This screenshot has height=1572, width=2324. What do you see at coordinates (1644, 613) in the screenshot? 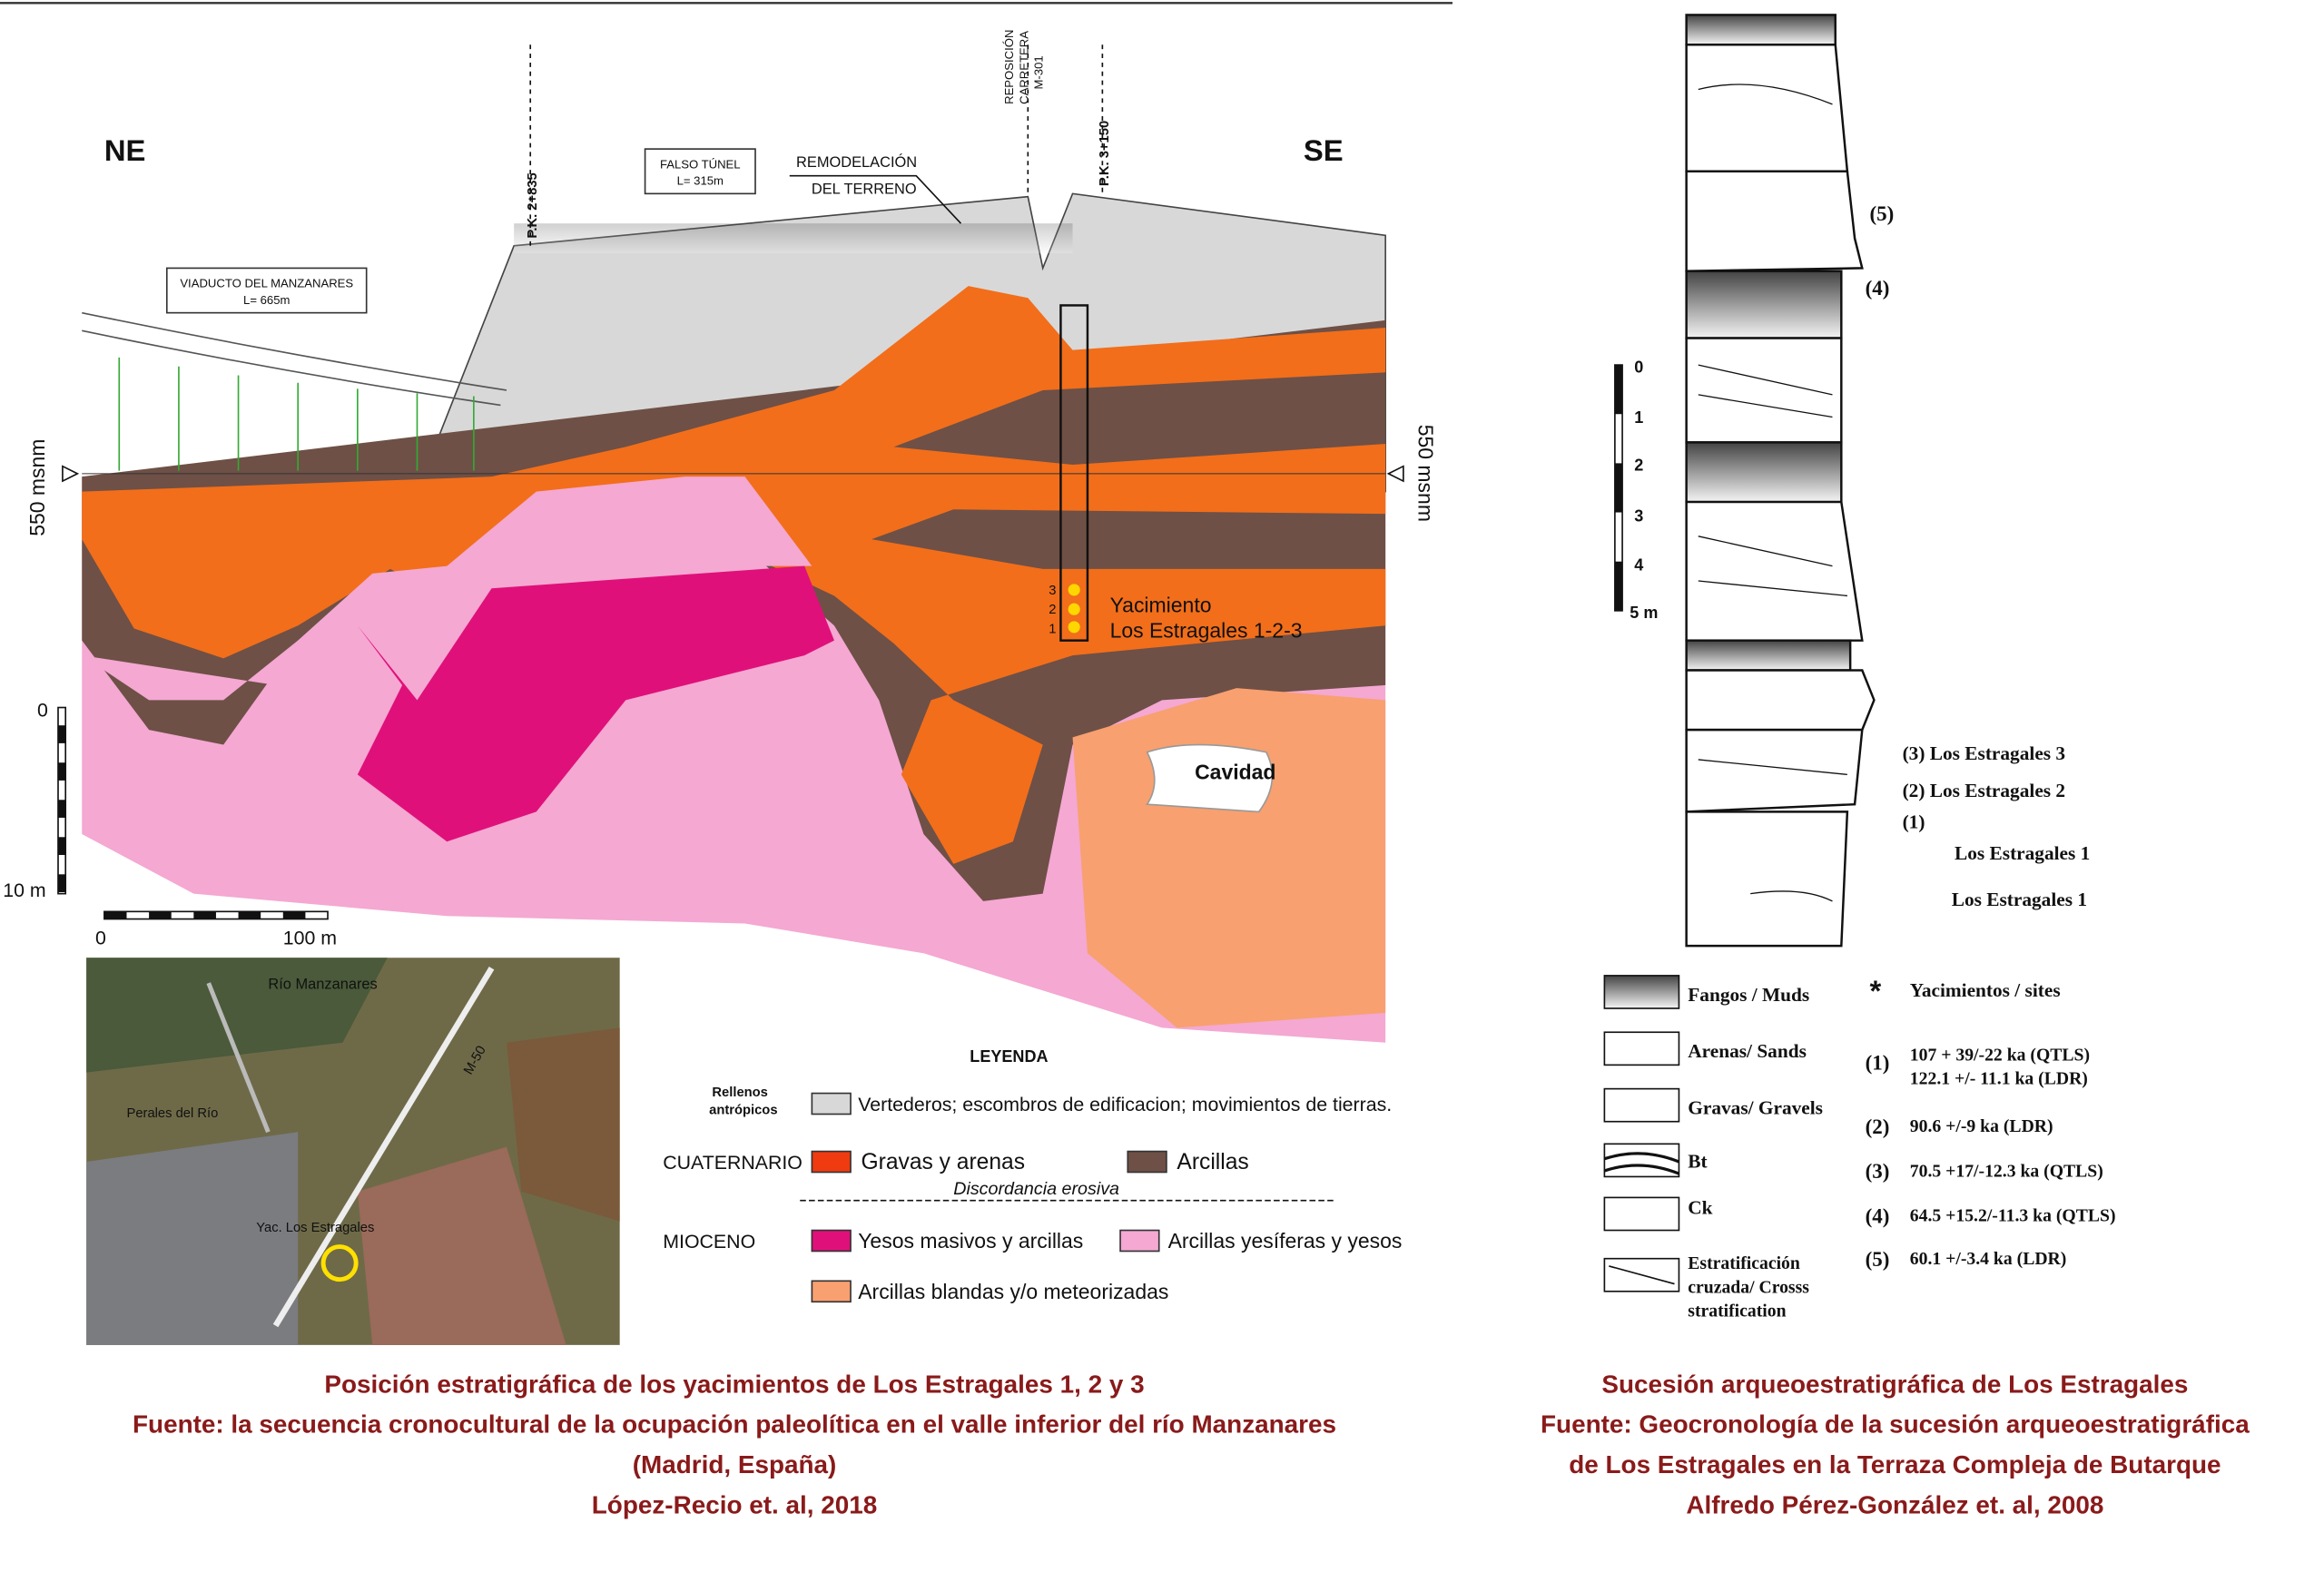
I see `scale-label: 5 m` at bounding box center [1644, 613].